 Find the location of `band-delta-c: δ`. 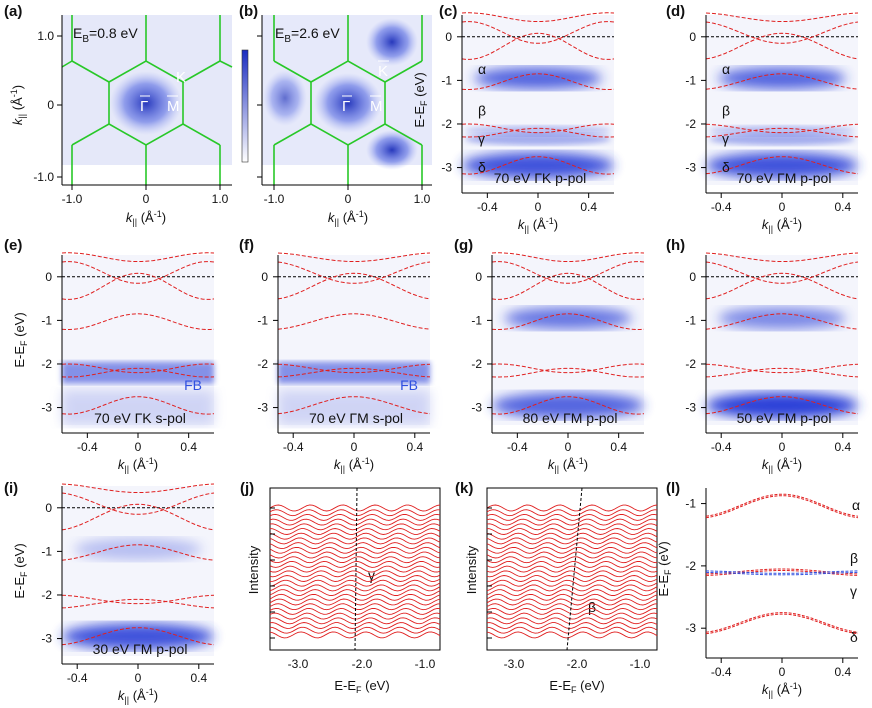

band-delta-c: δ is located at coordinates (482, 167).